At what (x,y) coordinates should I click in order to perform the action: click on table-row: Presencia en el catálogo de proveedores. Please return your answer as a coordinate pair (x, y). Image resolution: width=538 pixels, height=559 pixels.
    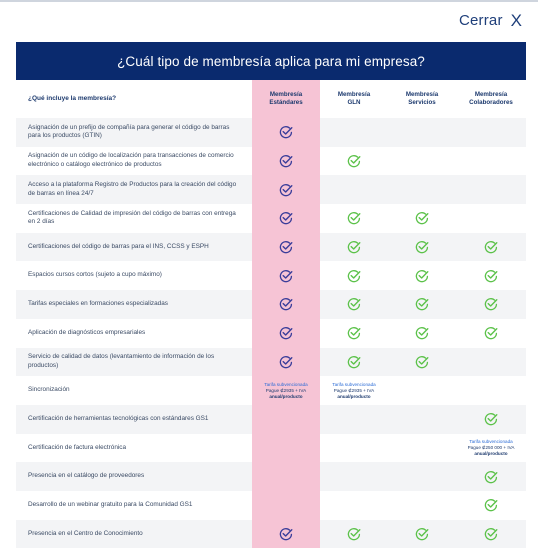
    Looking at the image, I should click on (271, 476).